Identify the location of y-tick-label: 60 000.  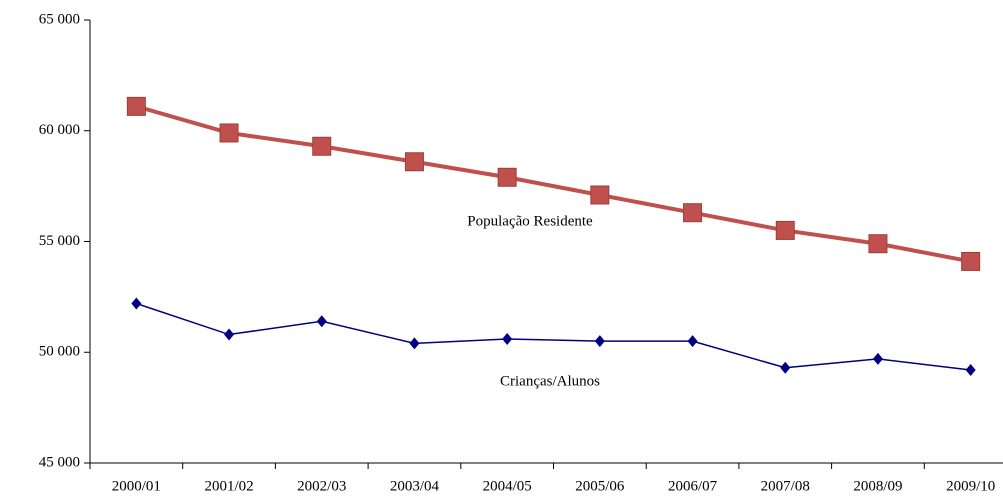
(59, 130).